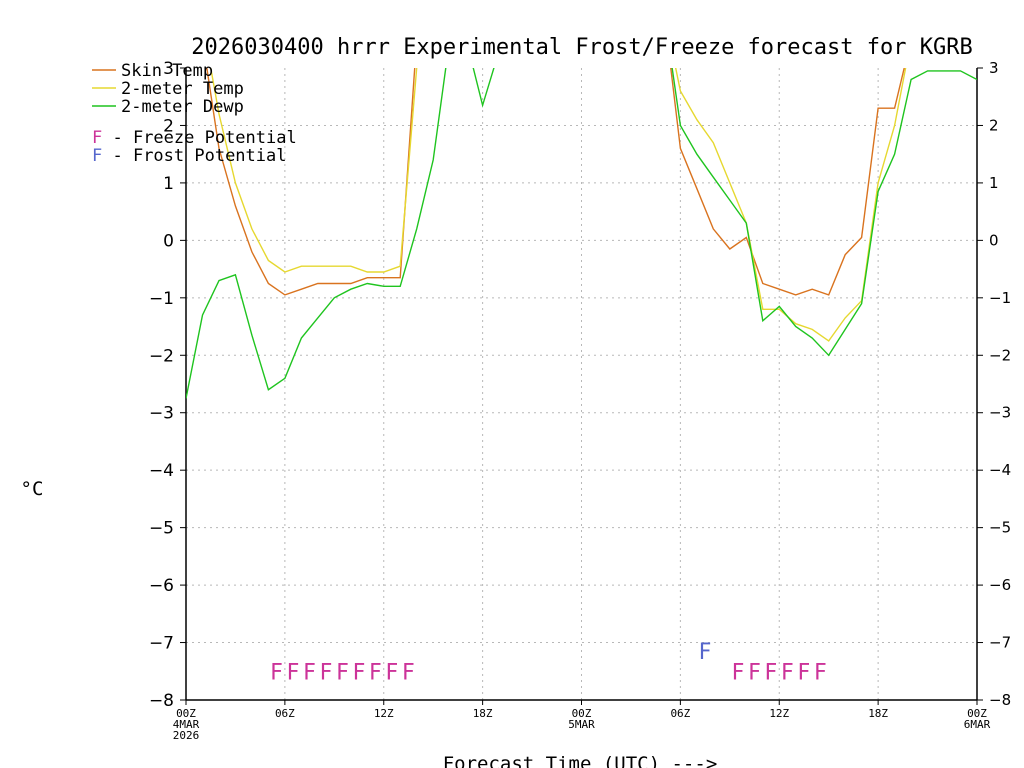 The image size is (1024, 768). I want to click on y-tick-label-right: −3, so click(1000, 413).